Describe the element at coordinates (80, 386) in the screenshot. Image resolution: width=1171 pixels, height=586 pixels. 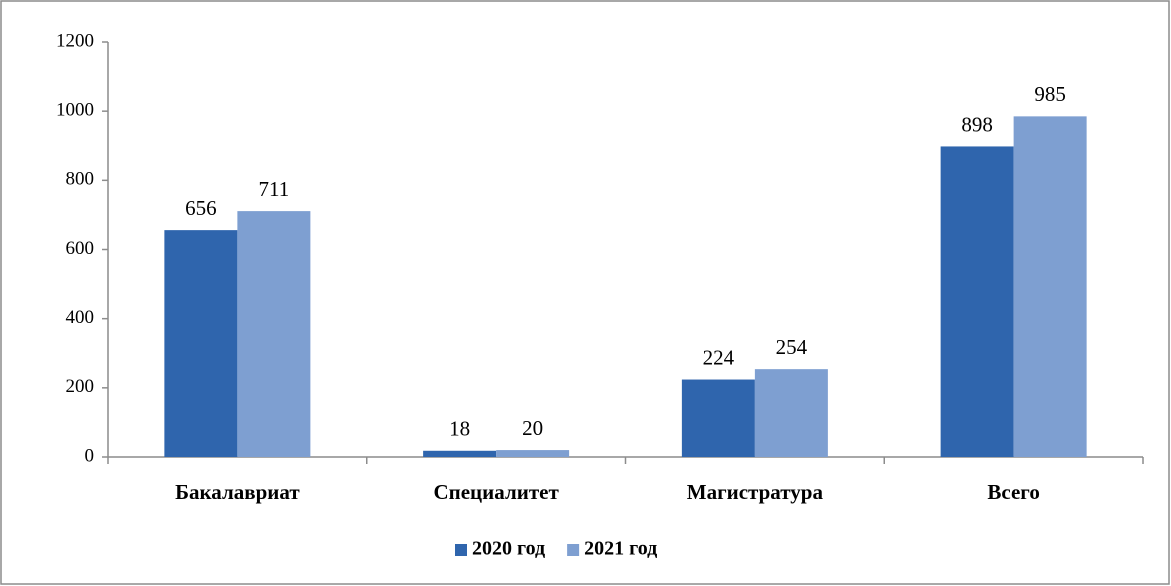
I see `y-tick-label: 200` at that location.